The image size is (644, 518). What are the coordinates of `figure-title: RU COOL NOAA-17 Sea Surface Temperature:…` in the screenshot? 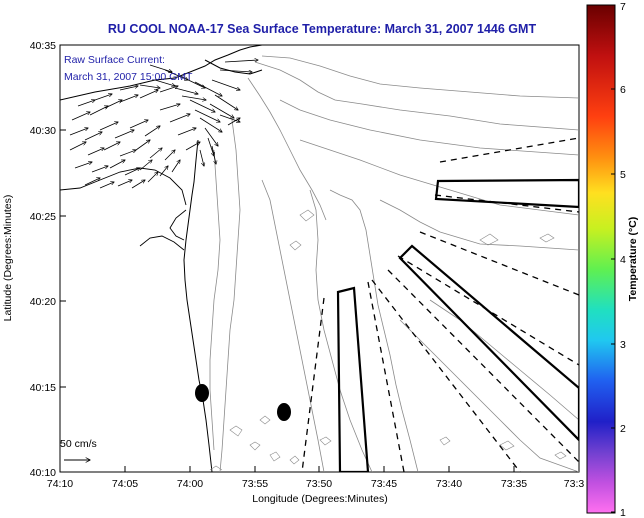 It's located at (322, 29).